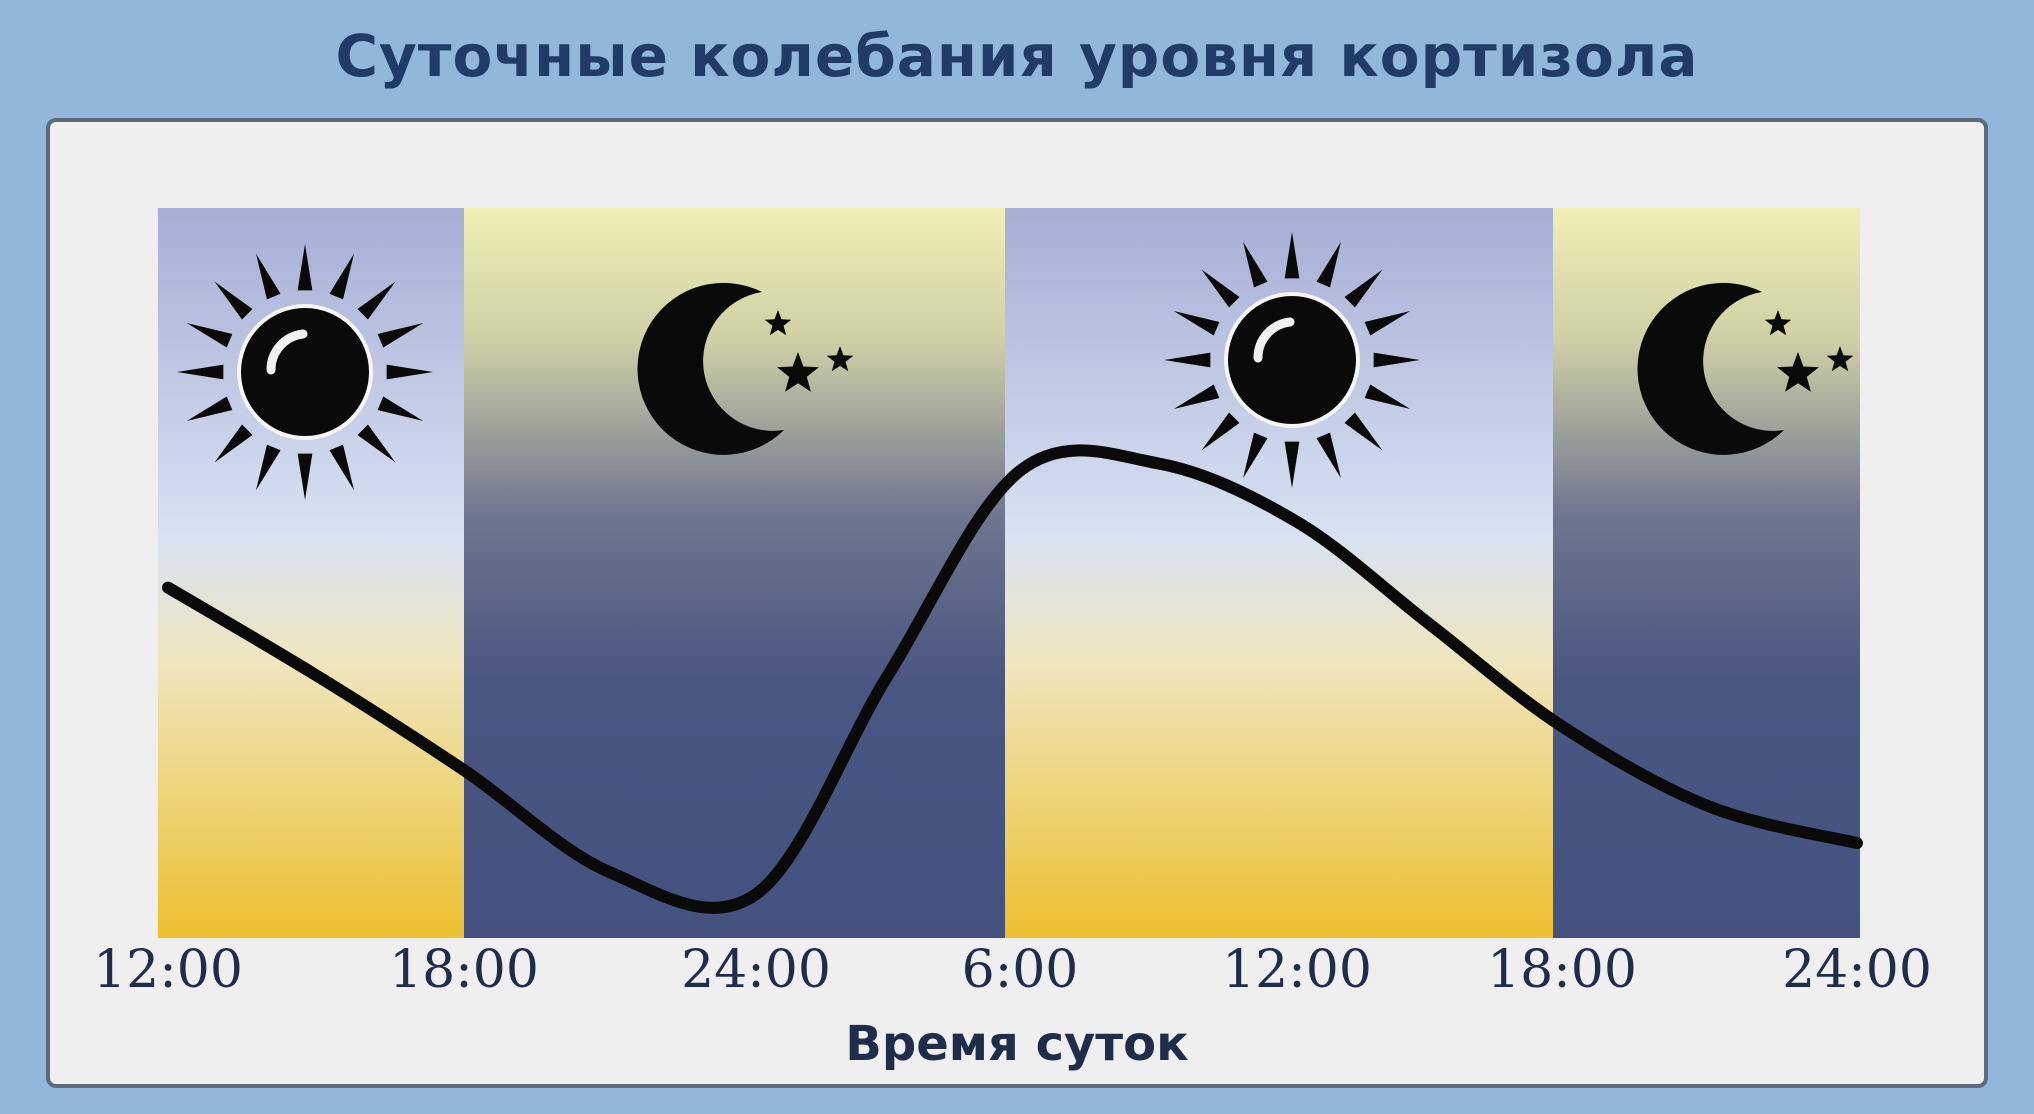 This screenshot has height=1114, width=2034. Describe the element at coordinates (1017, 1044) in the screenshot. I see `x-axis-label: Время суток` at that location.